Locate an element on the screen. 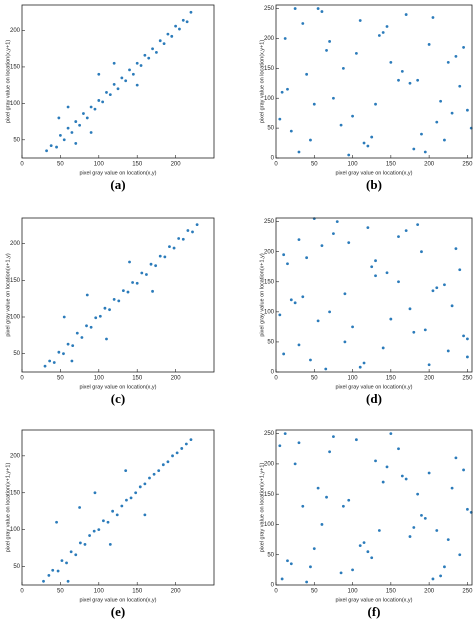  caption: (a) is located at coordinates (117, 184).